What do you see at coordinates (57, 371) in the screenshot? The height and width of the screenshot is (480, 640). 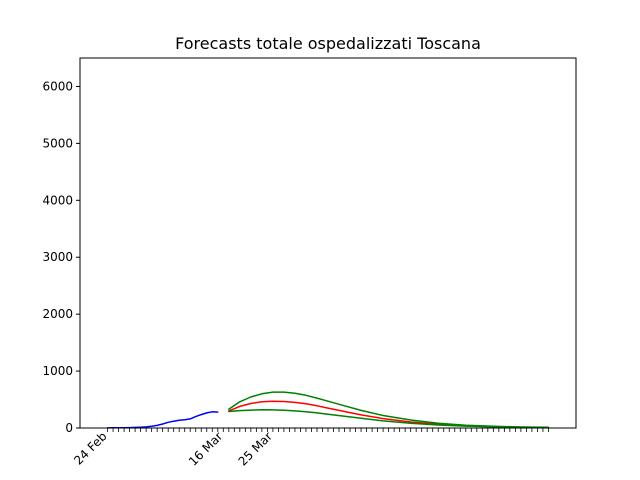 I see `y-tick-label: 1000` at bounding box center [57, 371].